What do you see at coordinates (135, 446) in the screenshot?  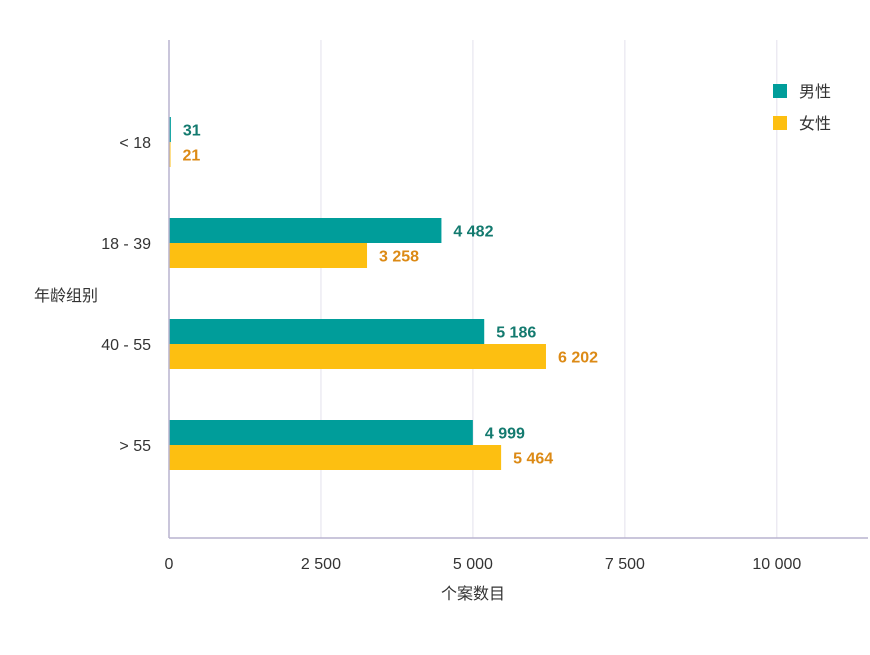 I see `category-label: > 55` at bounding box center [135, 446].